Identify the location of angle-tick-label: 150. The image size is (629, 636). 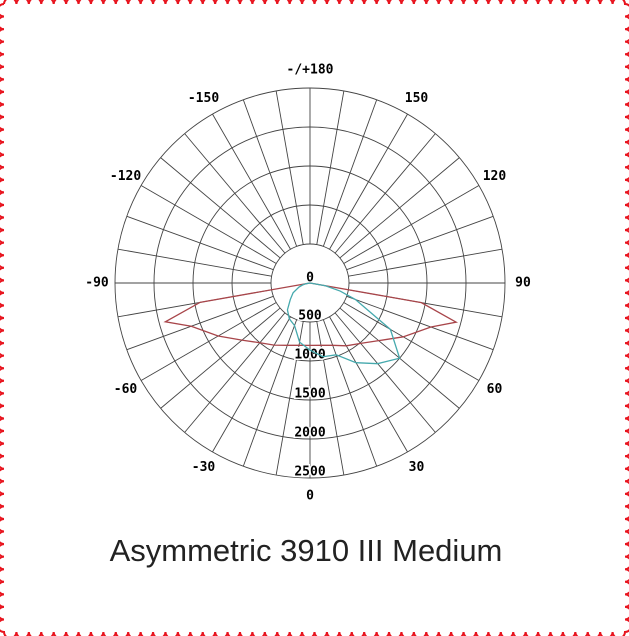
(417, 98).